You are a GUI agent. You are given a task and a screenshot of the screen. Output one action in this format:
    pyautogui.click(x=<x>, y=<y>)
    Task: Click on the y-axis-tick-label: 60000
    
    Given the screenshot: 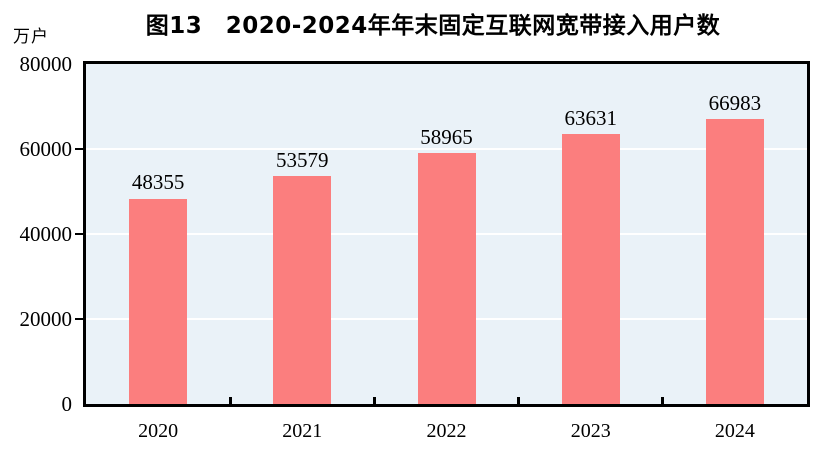 What is the action you would take?
    pyautogui.click(x=46, y=149)
    